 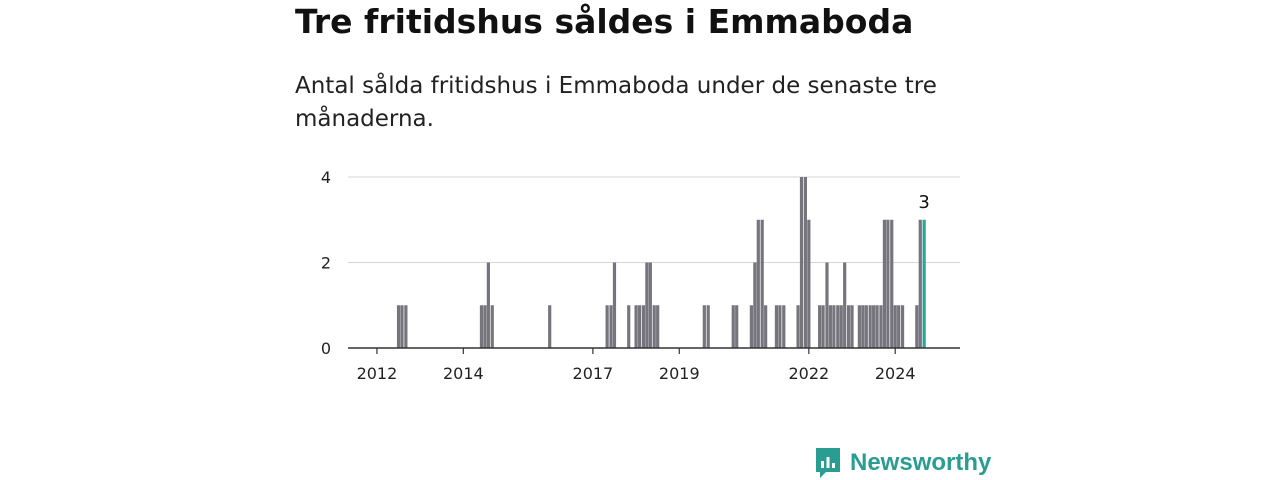 What do you see at coordinates (593, 373) in the screenshot?
I see `x-tick-label: 2017` at bounding box center [593, 373].